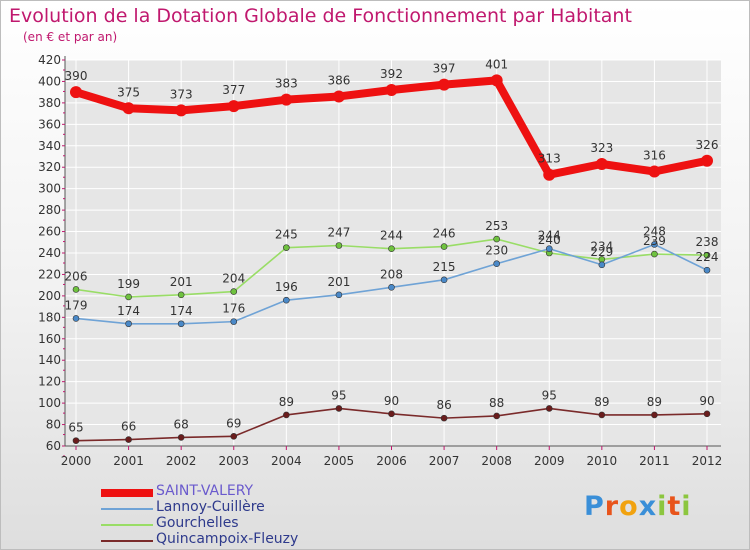 The width and height of the screenshot is (750, 550). Describe the element at coordinates (128, 311) in the screenshot. I see `data-label-lannoy-cuill-re: 174` at that location.